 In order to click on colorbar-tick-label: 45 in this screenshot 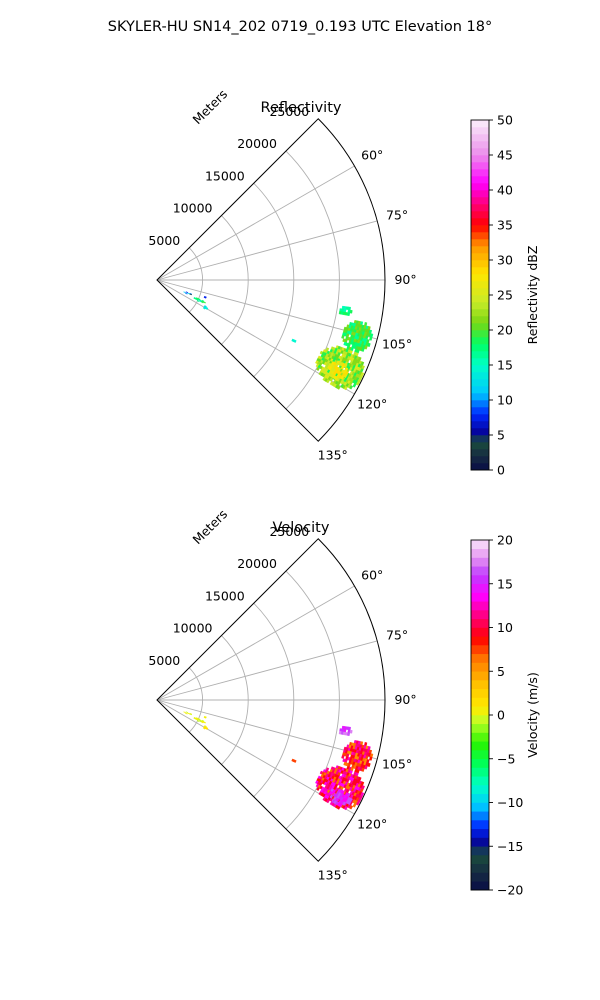, I will do `click(505, 155)`.